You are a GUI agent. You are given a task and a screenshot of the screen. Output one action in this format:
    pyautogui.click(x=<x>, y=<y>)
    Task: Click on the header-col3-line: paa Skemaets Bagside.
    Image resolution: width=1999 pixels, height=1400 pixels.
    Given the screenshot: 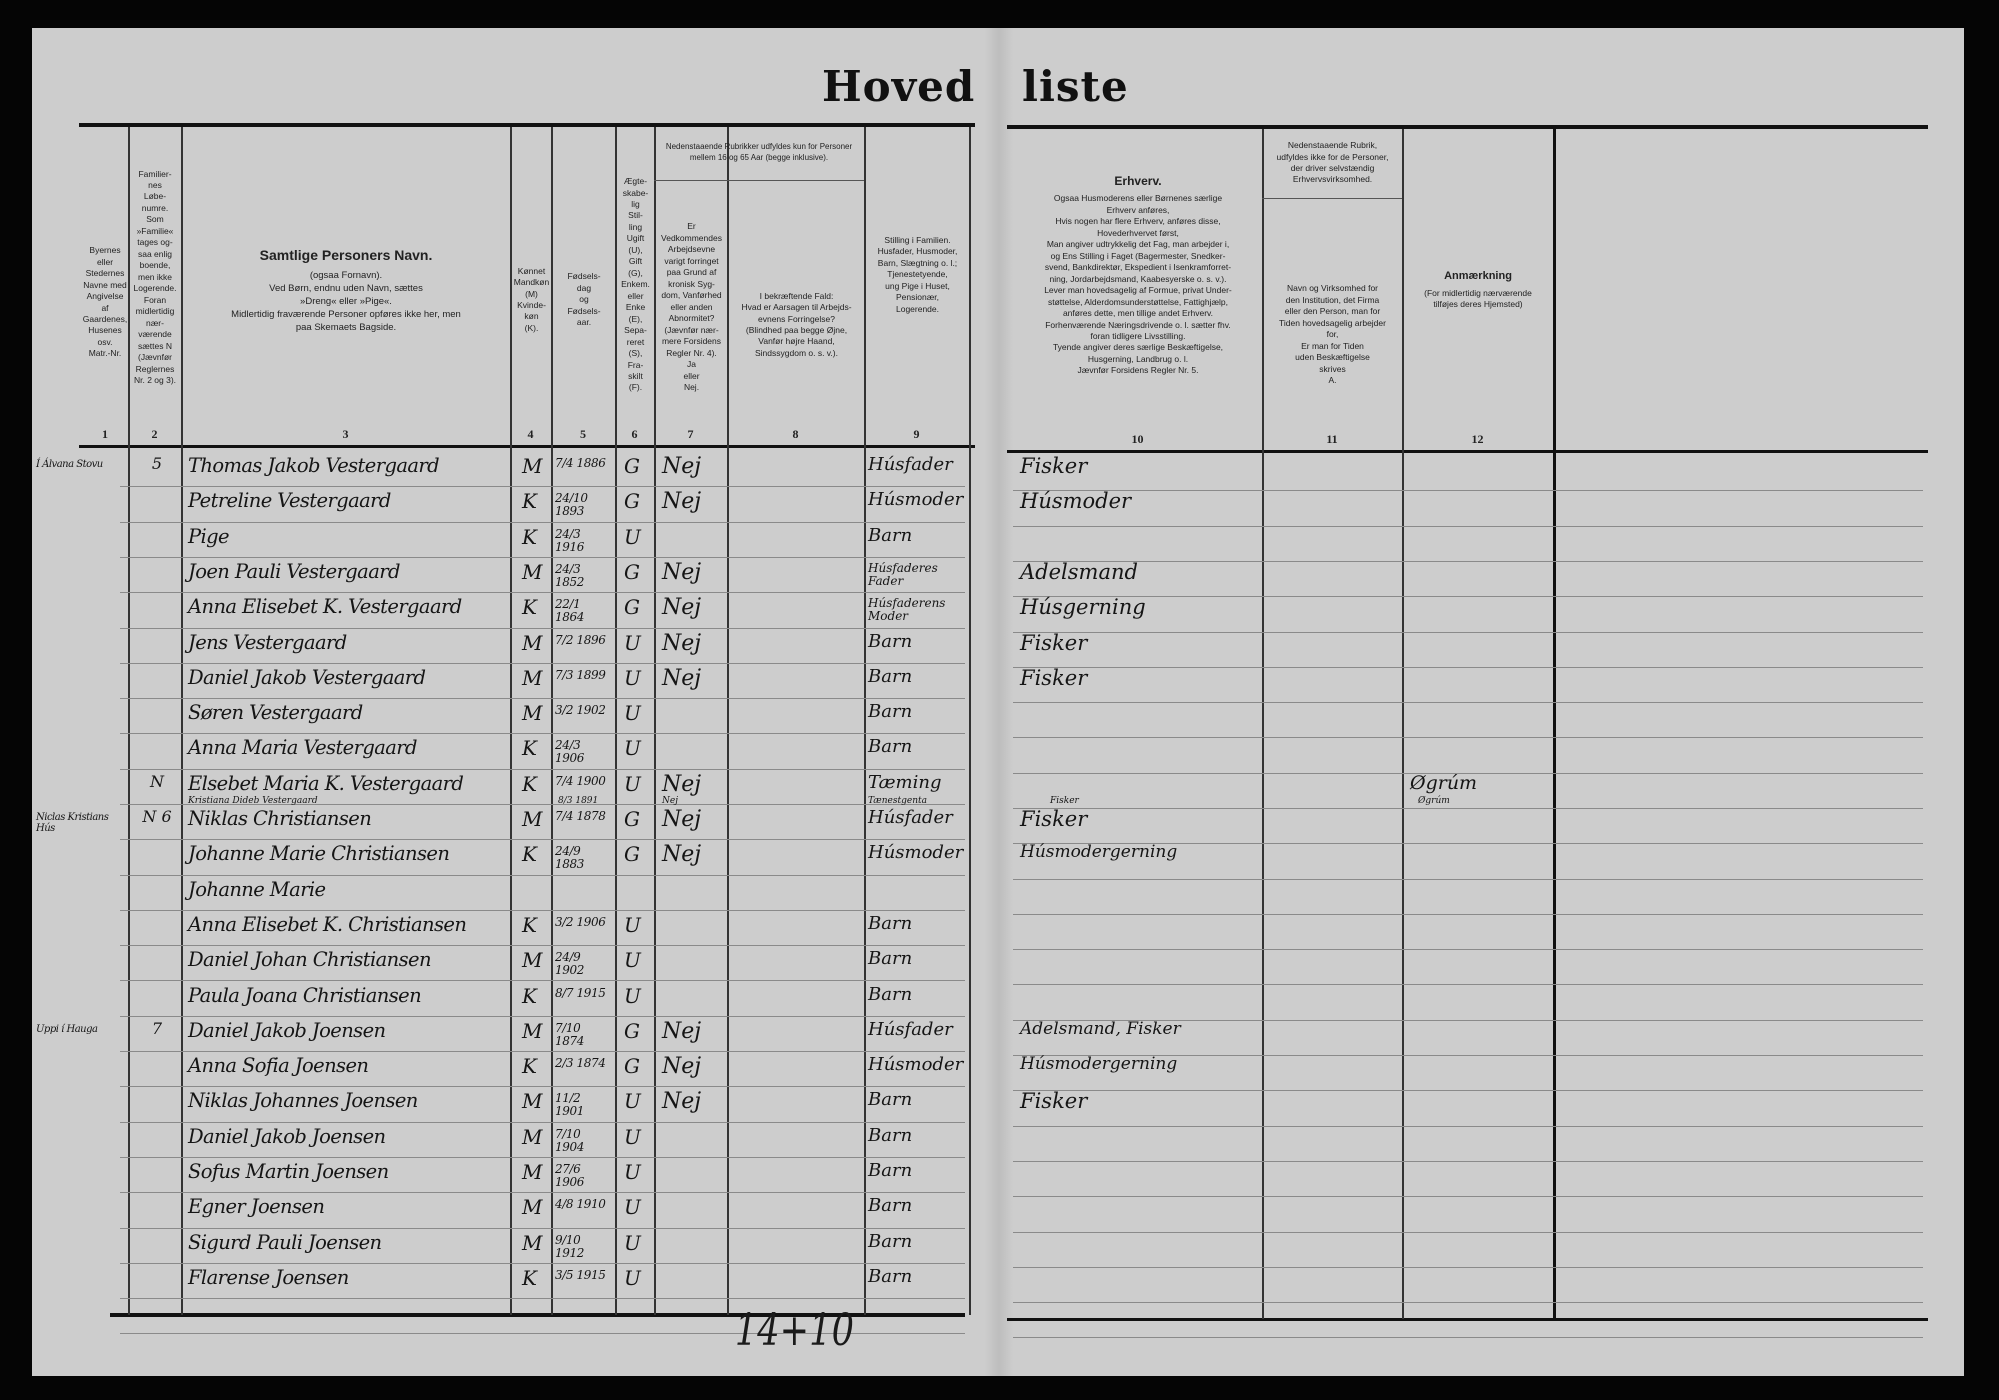 What is the action you would take?
    pyautogui.click(x=346, y=327)
    